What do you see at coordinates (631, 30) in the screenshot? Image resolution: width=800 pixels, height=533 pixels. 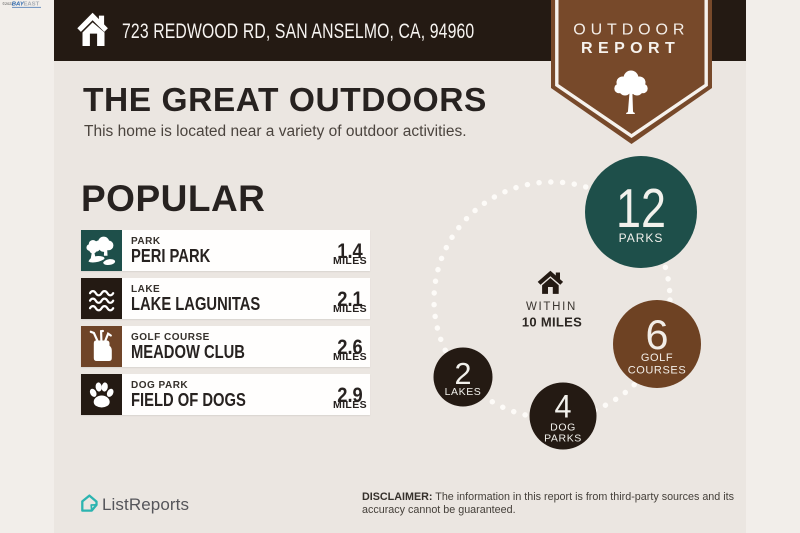 I see `svg-text: OUTDOOR` at bounding box center [631, 30].